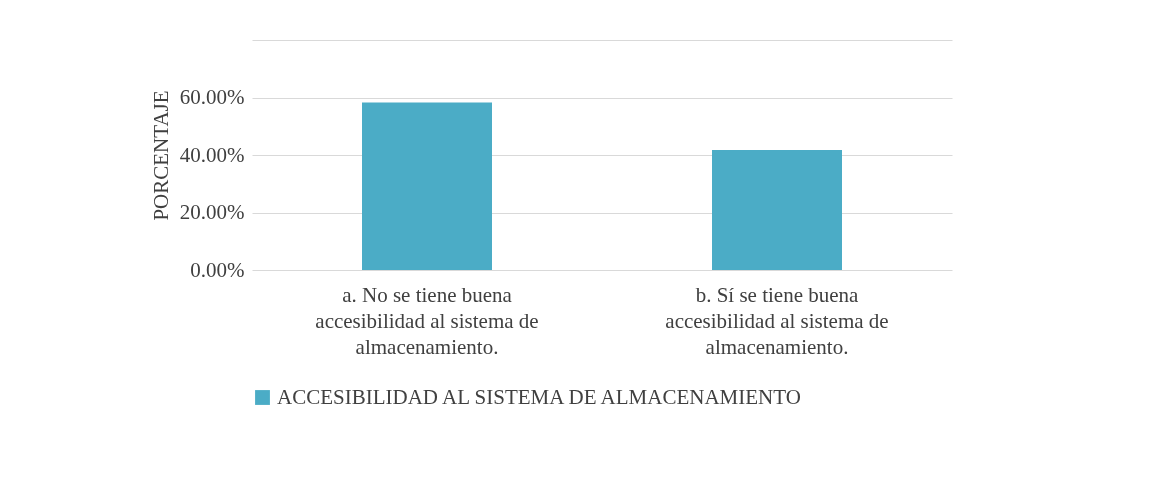 Image resolution: width=1168 pixels, height=484 pixels. I want to click on x-tick-label: b. Sí se tiene buena accesibilidad al sistema de almacenamiento., so click(777, 320).